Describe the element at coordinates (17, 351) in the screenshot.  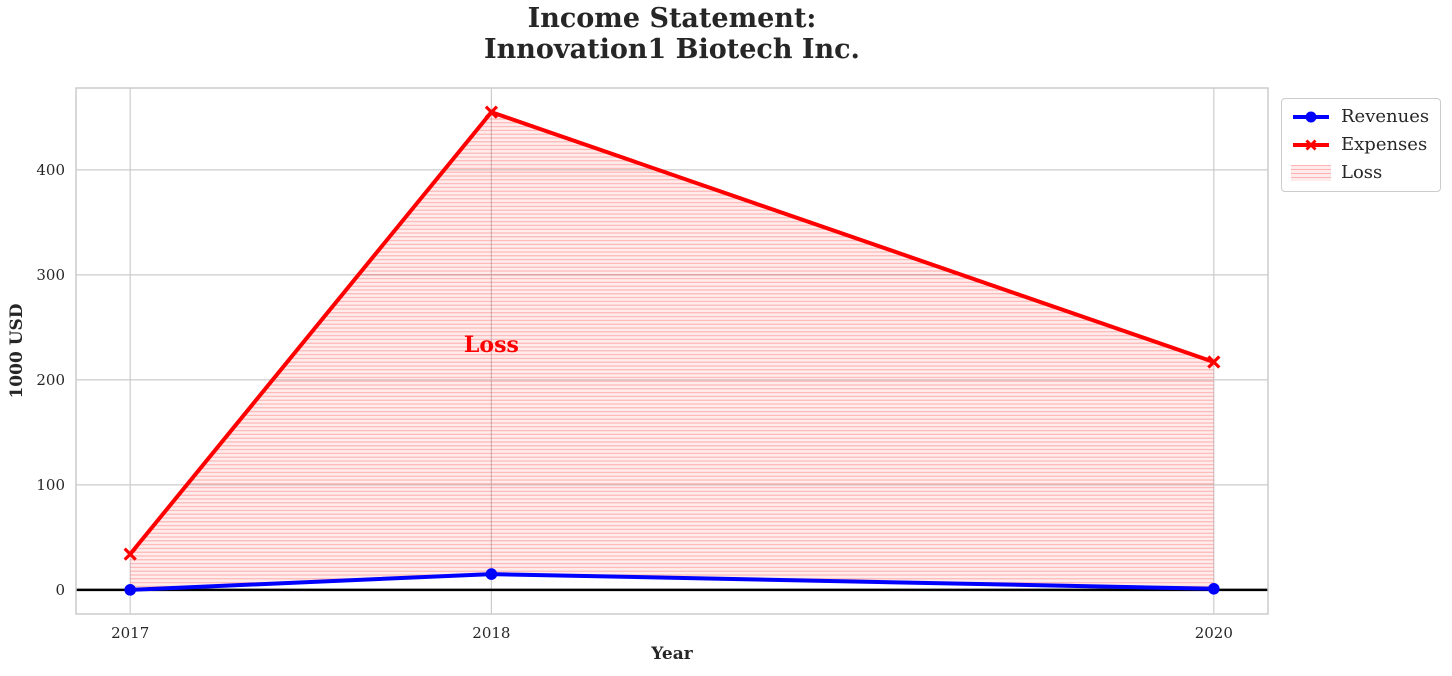
I see `y-axis-label: 1000 USD` at that location.